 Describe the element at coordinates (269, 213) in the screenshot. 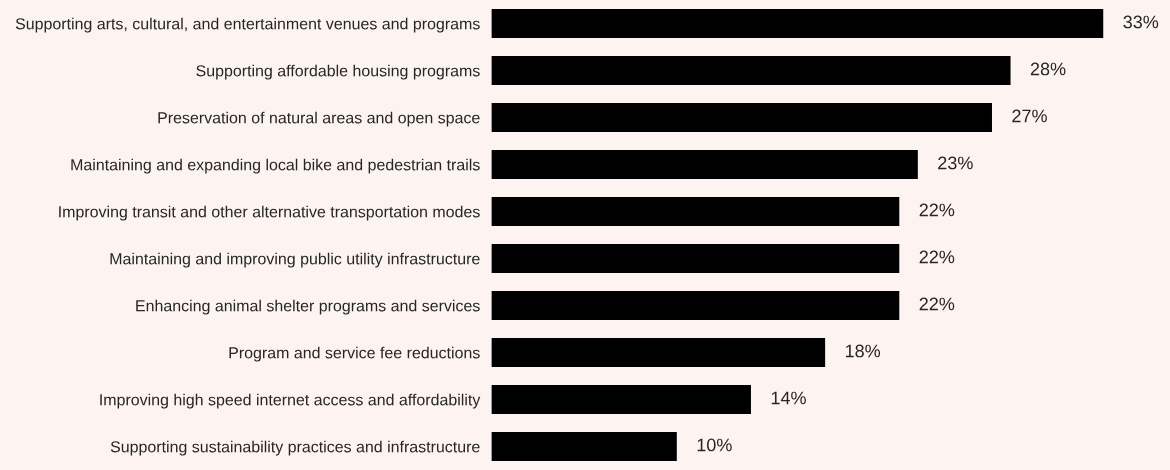

I see `y-tick-label: Improving transit and other alternative transportation modes` at that location.